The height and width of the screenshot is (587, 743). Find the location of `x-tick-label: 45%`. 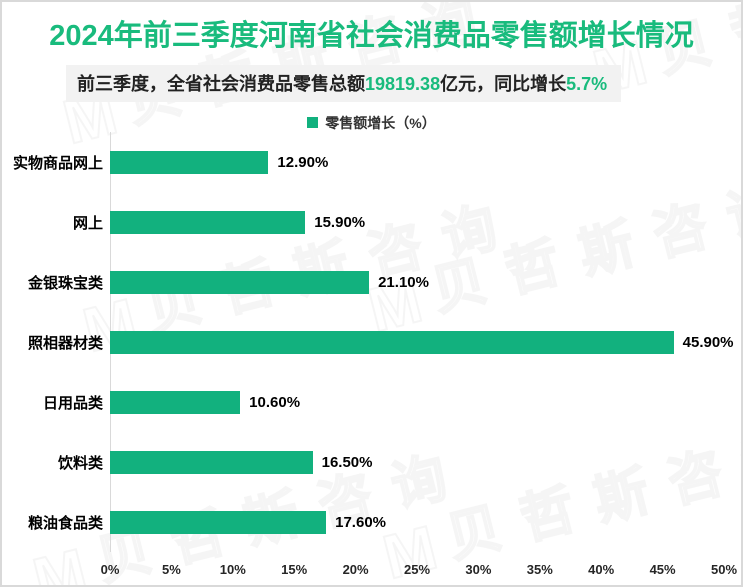

x-tick-label: 45% is located at coordinates (662, 569).